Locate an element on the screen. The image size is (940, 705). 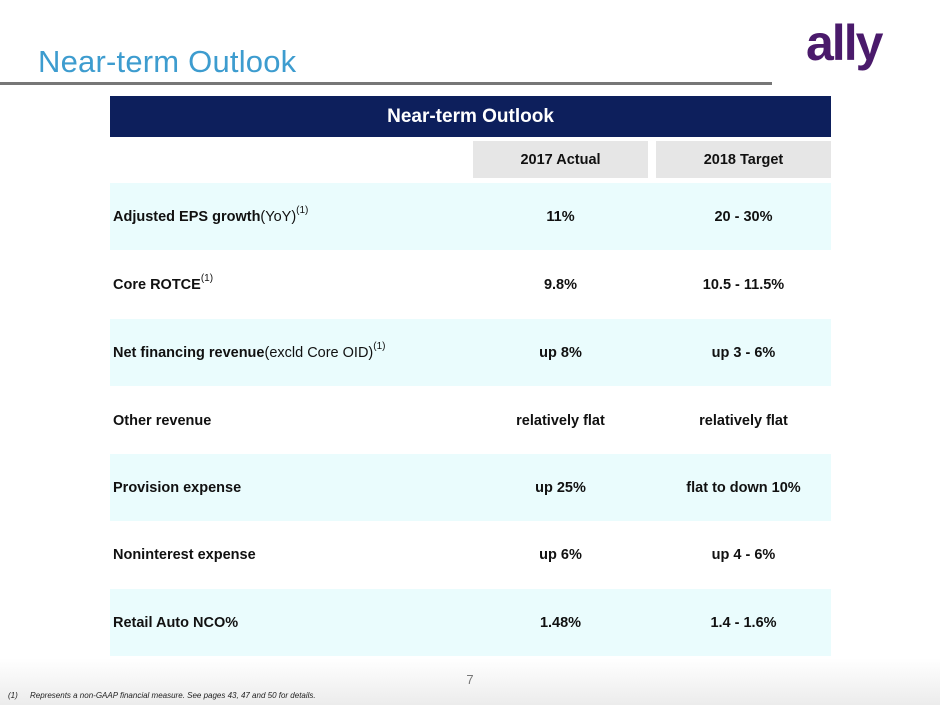
value-2017-actual: up 8% is located at coordinates (560, 352).